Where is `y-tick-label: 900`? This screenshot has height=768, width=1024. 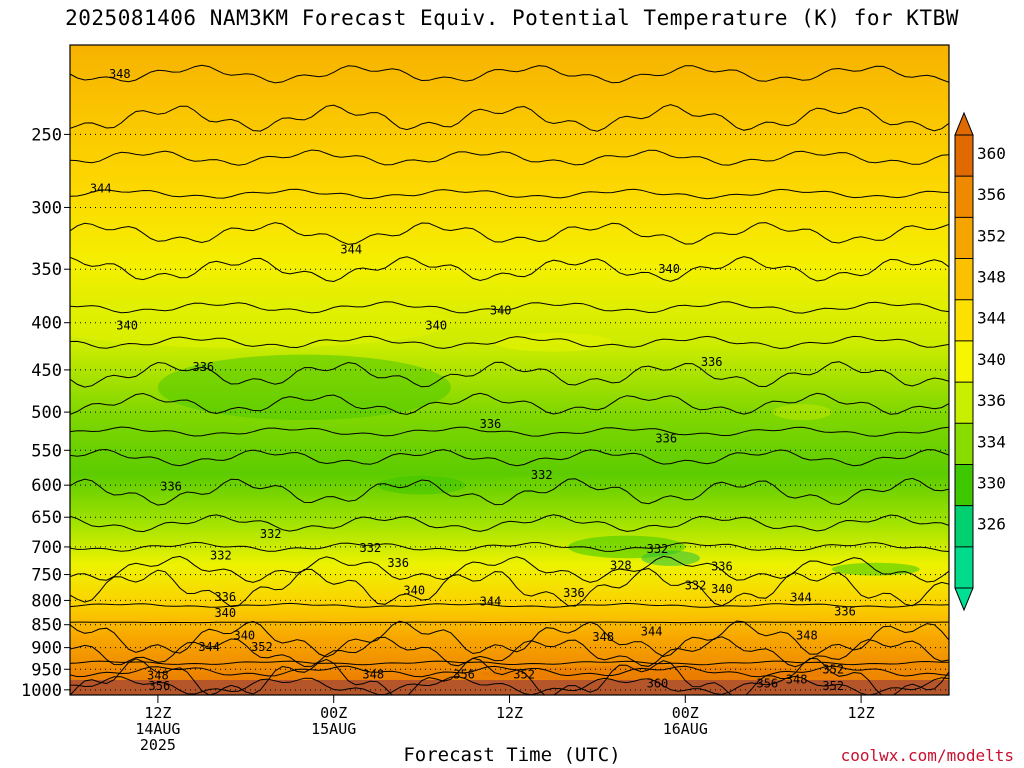
y-tick-label: 900 is located at coordinates (46, 649).